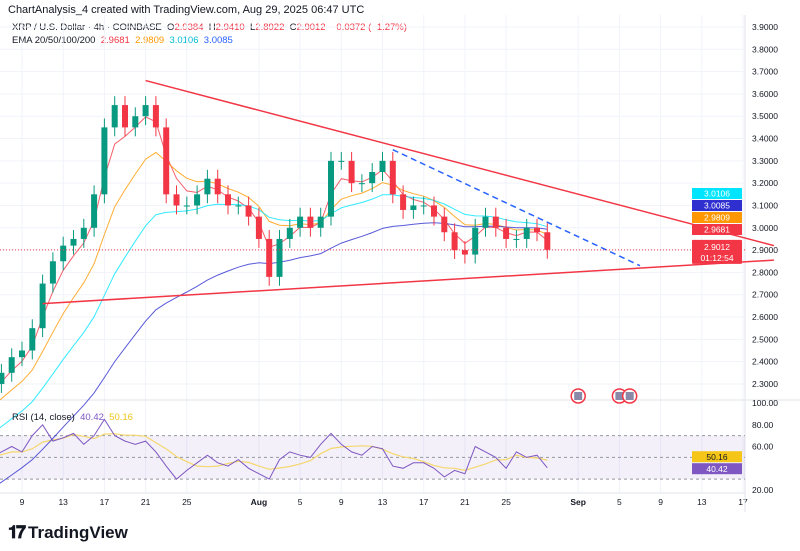  I want to click on tradingview-logo: 𝟏𝟕 TradingView, so click(68, 532).